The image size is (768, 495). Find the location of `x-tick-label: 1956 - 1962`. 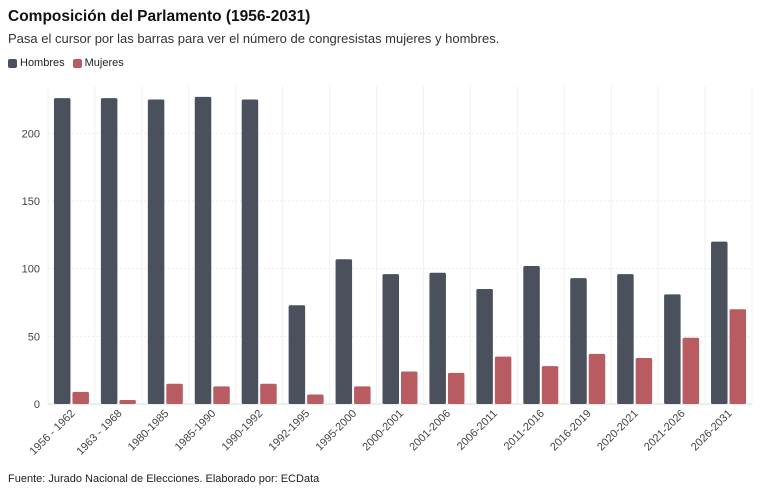

x-tick-label: 1956 - 1962 is located at coordinates (53, 433).